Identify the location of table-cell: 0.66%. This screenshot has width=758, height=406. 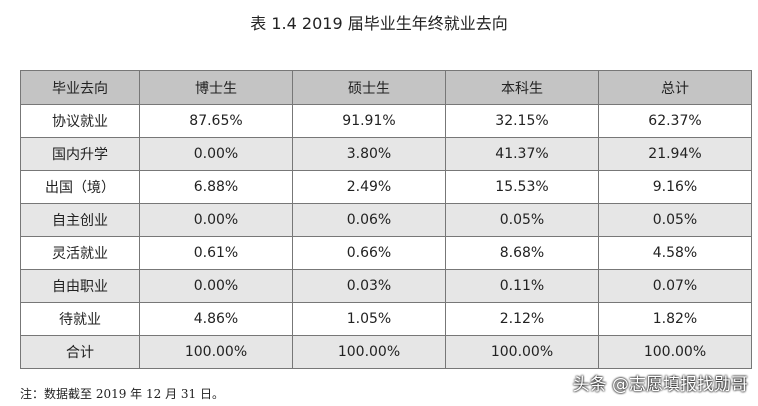
(369, 253).